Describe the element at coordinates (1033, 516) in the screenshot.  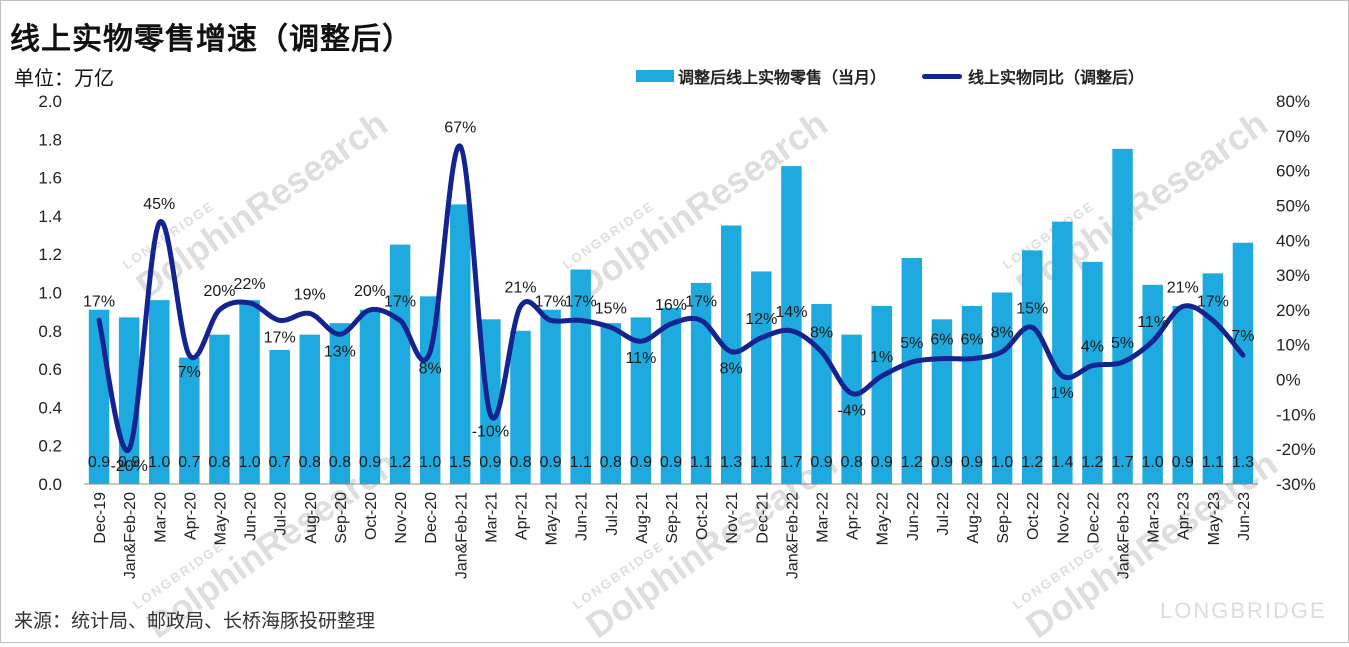
I see `x-tick-label: Oct-22` at that location.